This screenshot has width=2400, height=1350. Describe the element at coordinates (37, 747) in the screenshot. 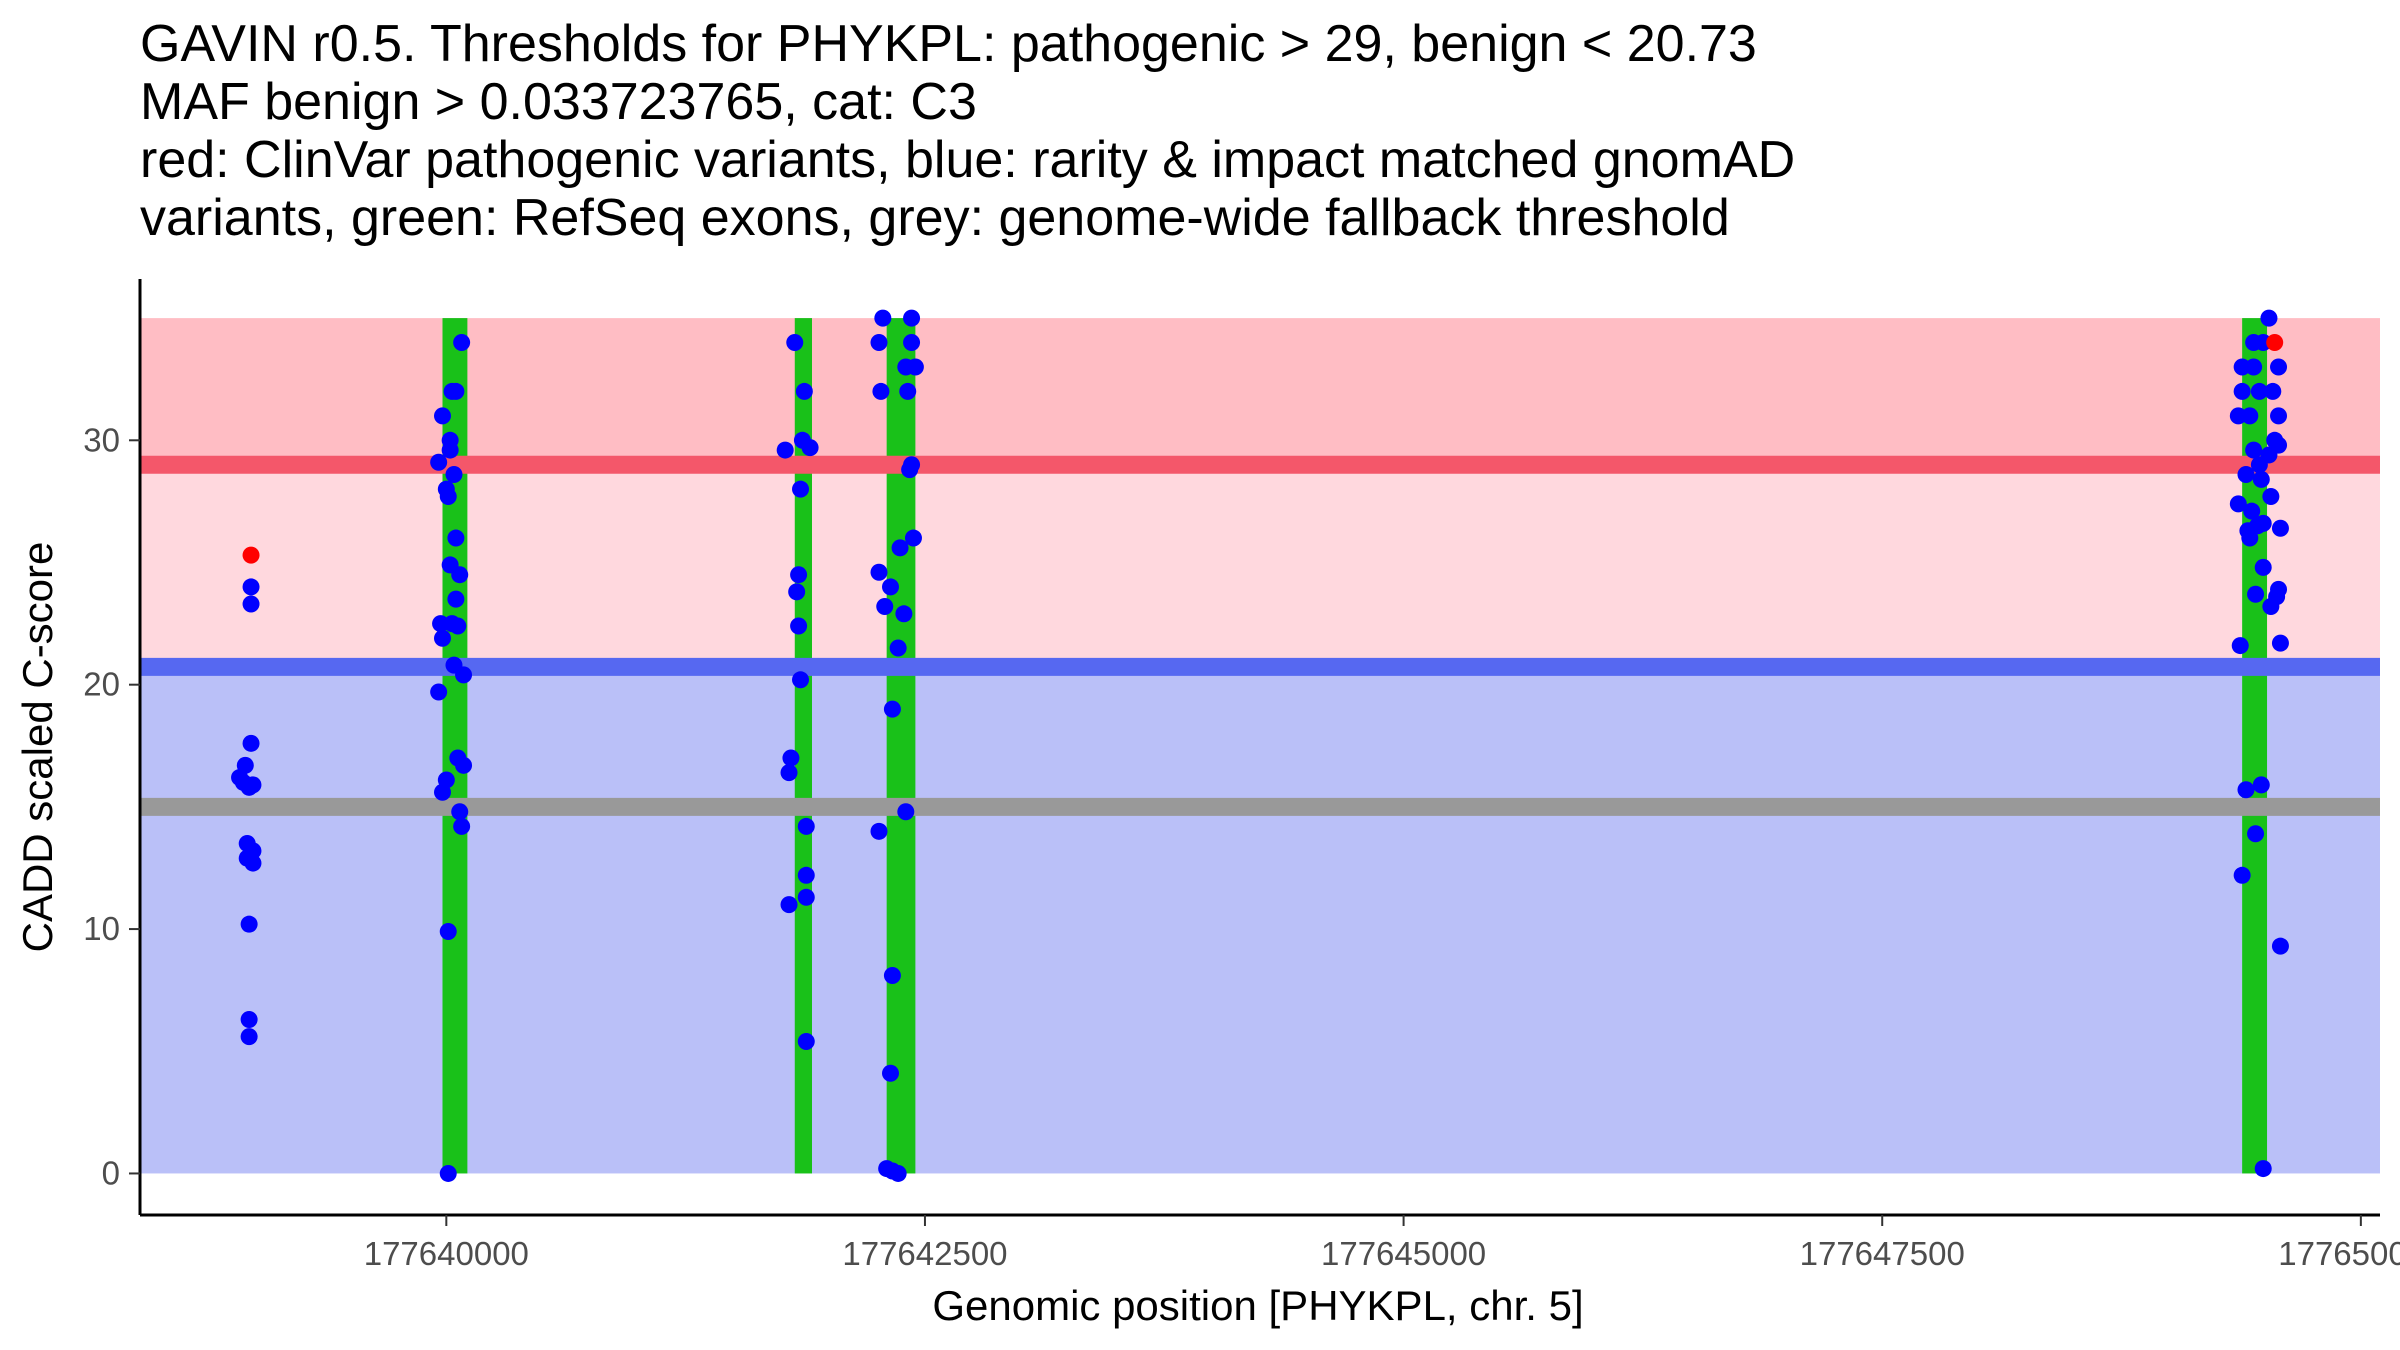

I see `y-axis-title: CADD scaled C-score` at that location.